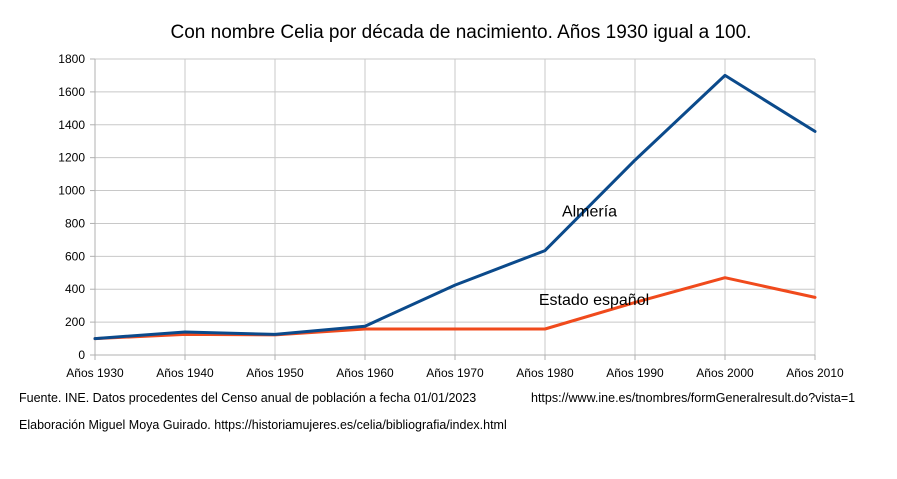  Describe the element at coordinates (75, 223) in the screenshot. I see `y-tick-label: 800` at that location.